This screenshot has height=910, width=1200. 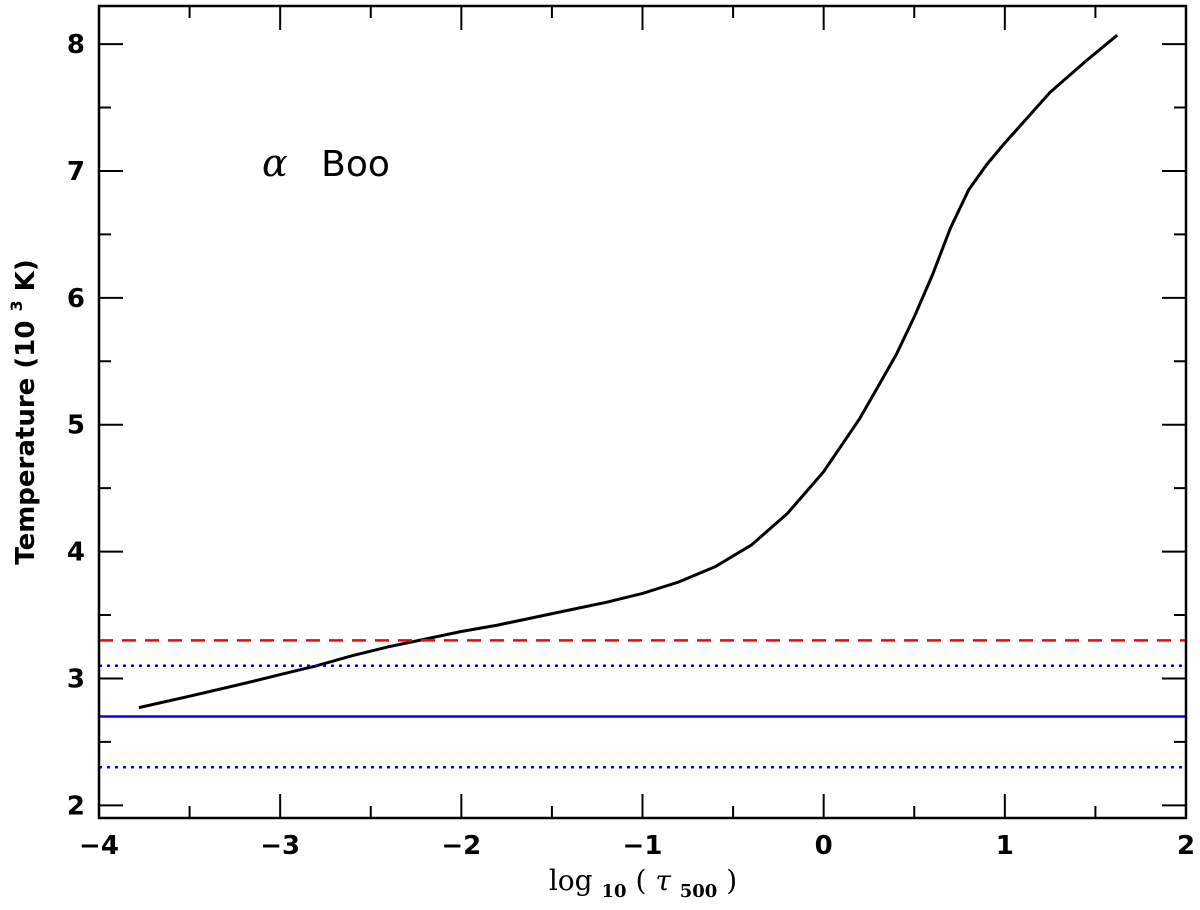 What do you see at coordinates (76, 553) in the screenshot?
I see `y-tick-label: 4` at bounding box center [76, 553].